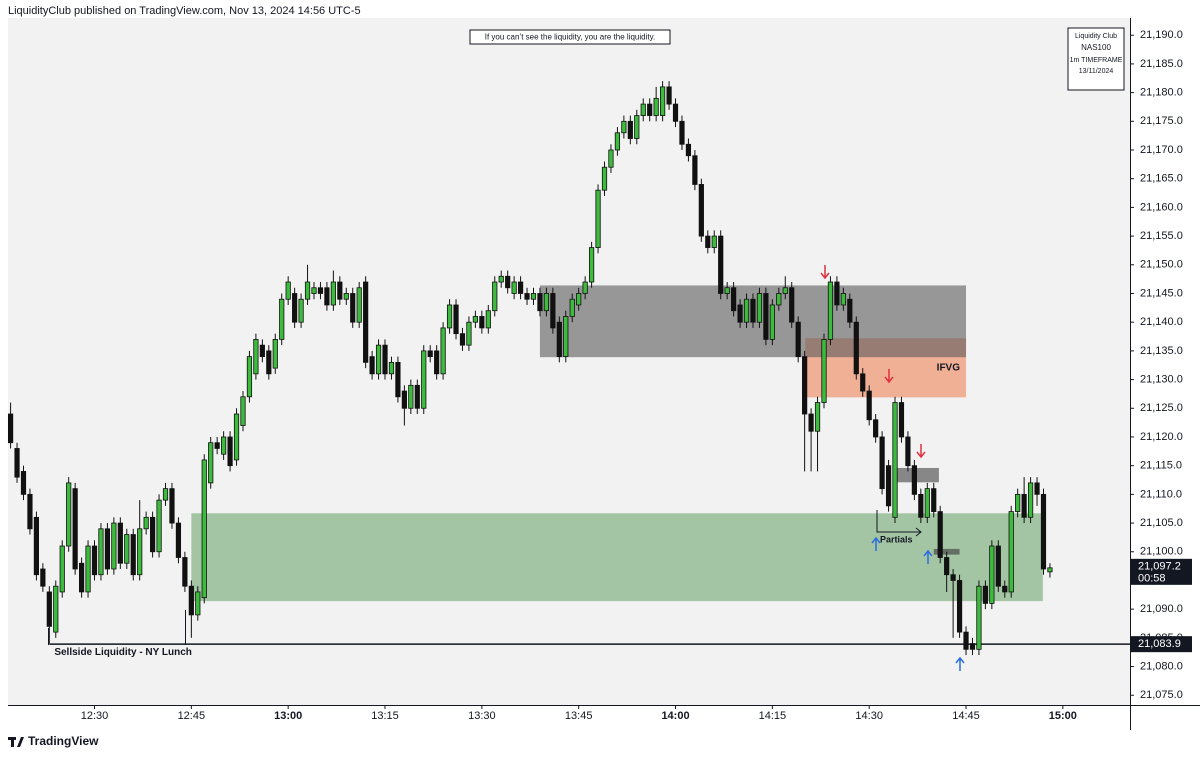  I want to click on y-tick-label: 21,175.0, so click(1161, 121).